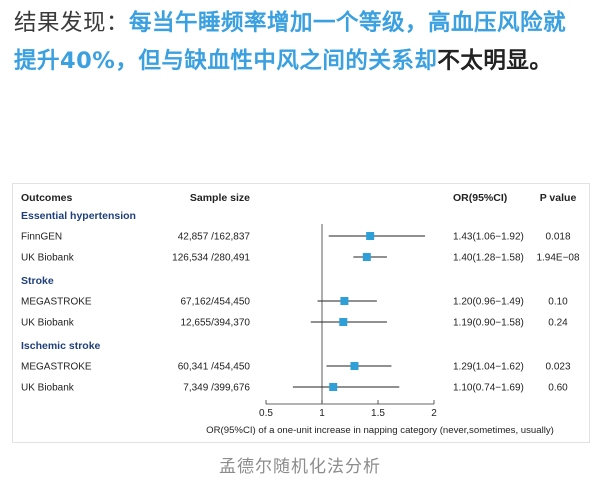  What do you see at coordinates (557, 367) in the screenshot?
I see `row-p-value: 0.023` at bounding box center [557, 367].